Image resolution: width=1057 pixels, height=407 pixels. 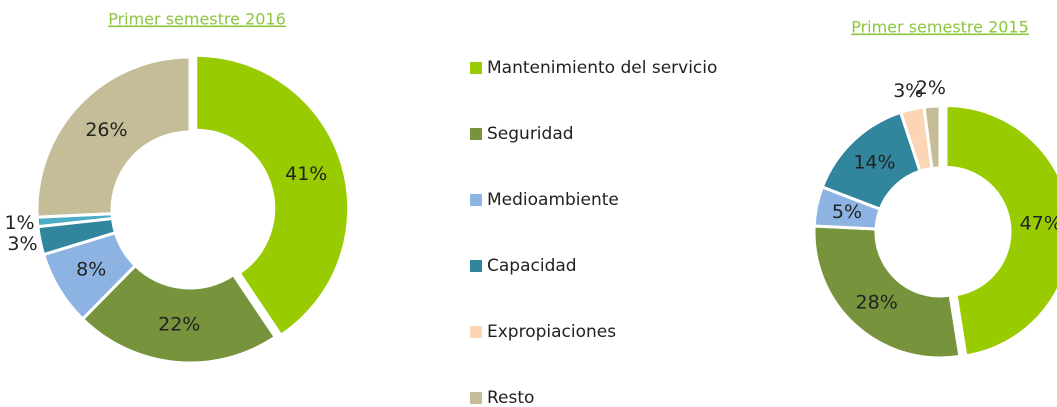 What do you see at coordinates (874, 163) in the screenshot?
I see `data-label: 14%` at bounding box center [874, 163].